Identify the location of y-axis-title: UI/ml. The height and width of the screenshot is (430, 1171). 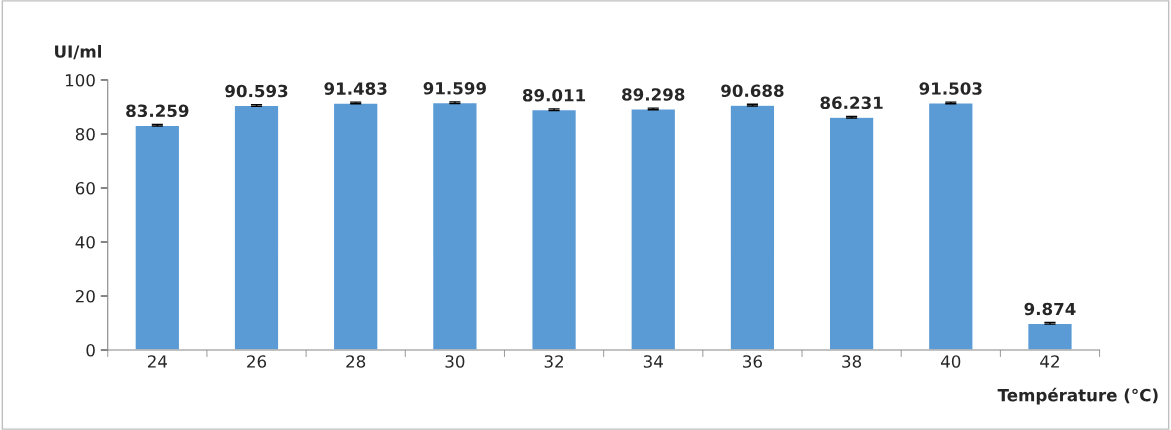
(78, 52).